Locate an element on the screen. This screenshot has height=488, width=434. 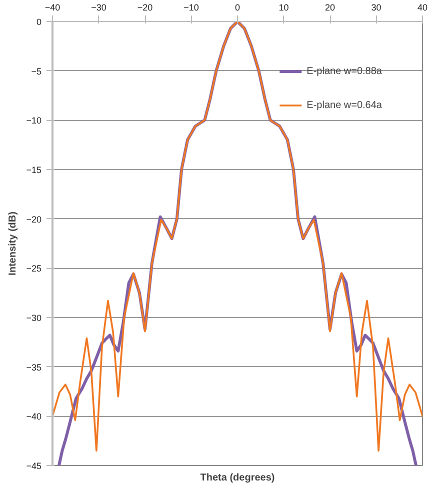
y-tick-label: −45 is located at coordinates (34, 466).